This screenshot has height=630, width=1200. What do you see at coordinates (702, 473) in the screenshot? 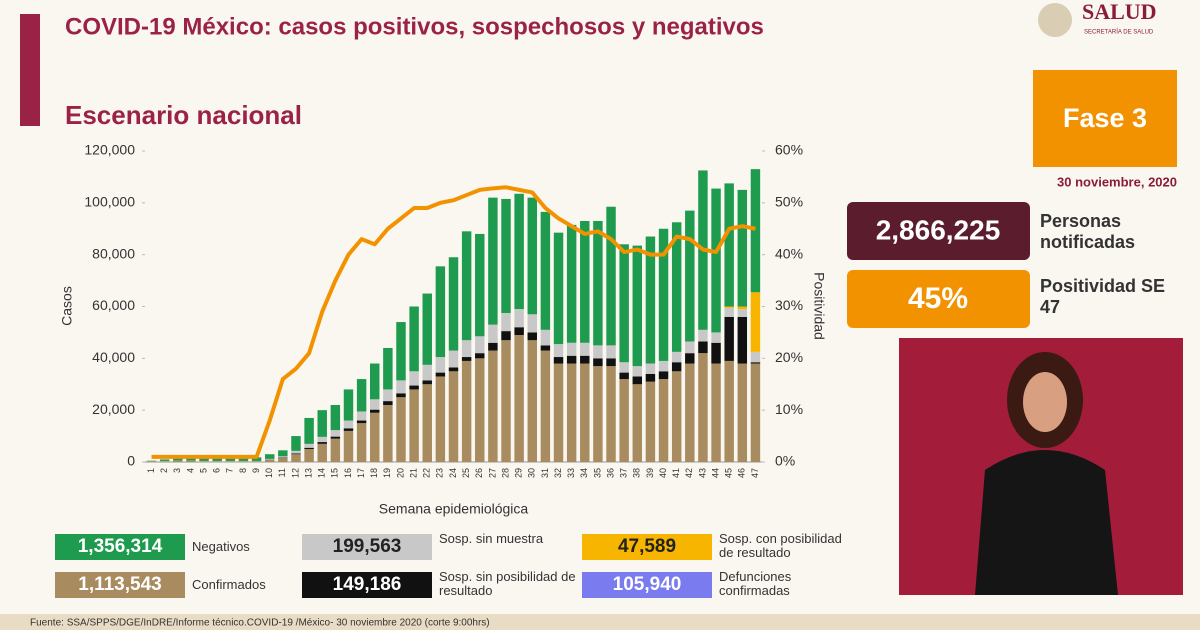
I see `x-tick-label: 43` at bounding box center [702, 473].